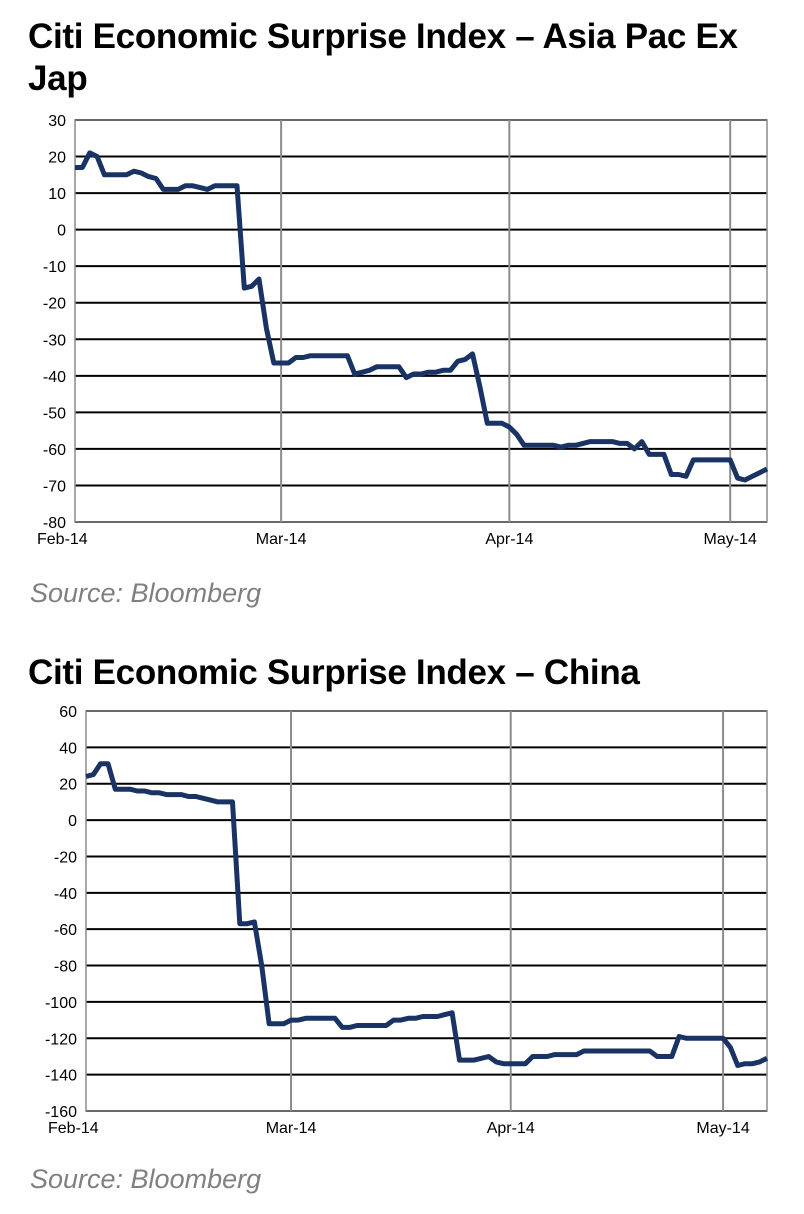  What do you see at coordinates (68, 748) in the screenshot?
I see `y-tick-label: 40` at bounding box center [68, 748].